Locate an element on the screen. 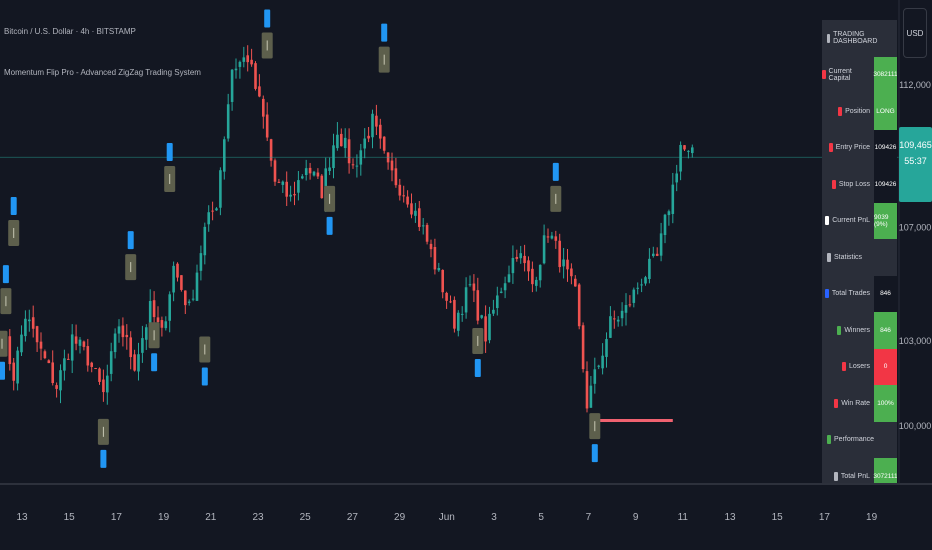  y-tick-label: 103,000 is located at coordinates (915, 341).